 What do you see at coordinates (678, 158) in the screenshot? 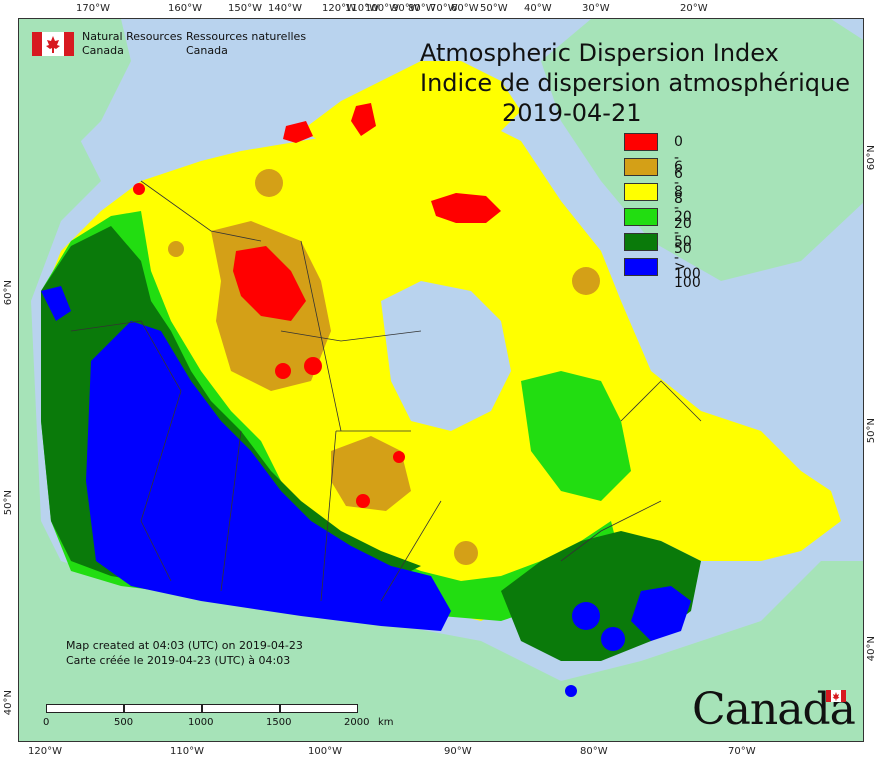
I see `legend-label: 0 - 6` at bounding box center [678, 158].